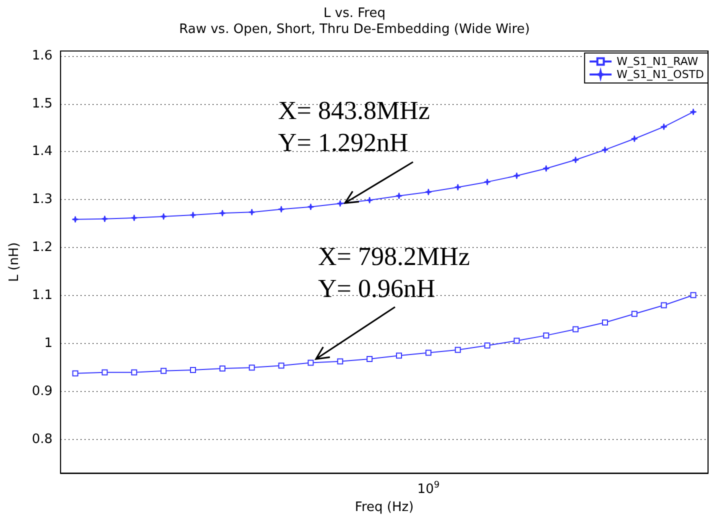 The width and height of the screenshot is (709, 519). What do you see at coordinates (42, 440) in the screenshot?
I see `y-tick-label: 0.8` at bounding box center [42, 440].